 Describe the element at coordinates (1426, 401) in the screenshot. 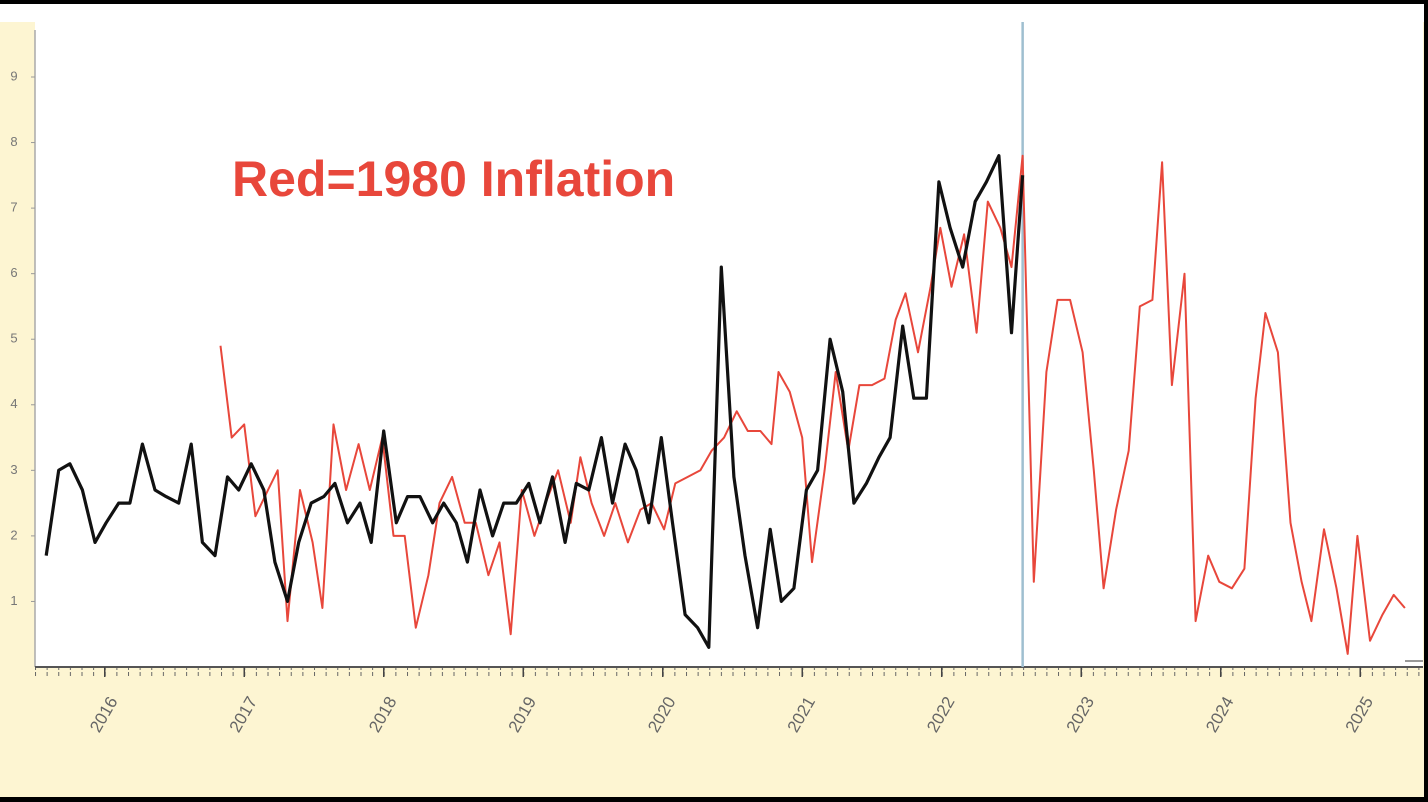

I see `frame-right` at that location.